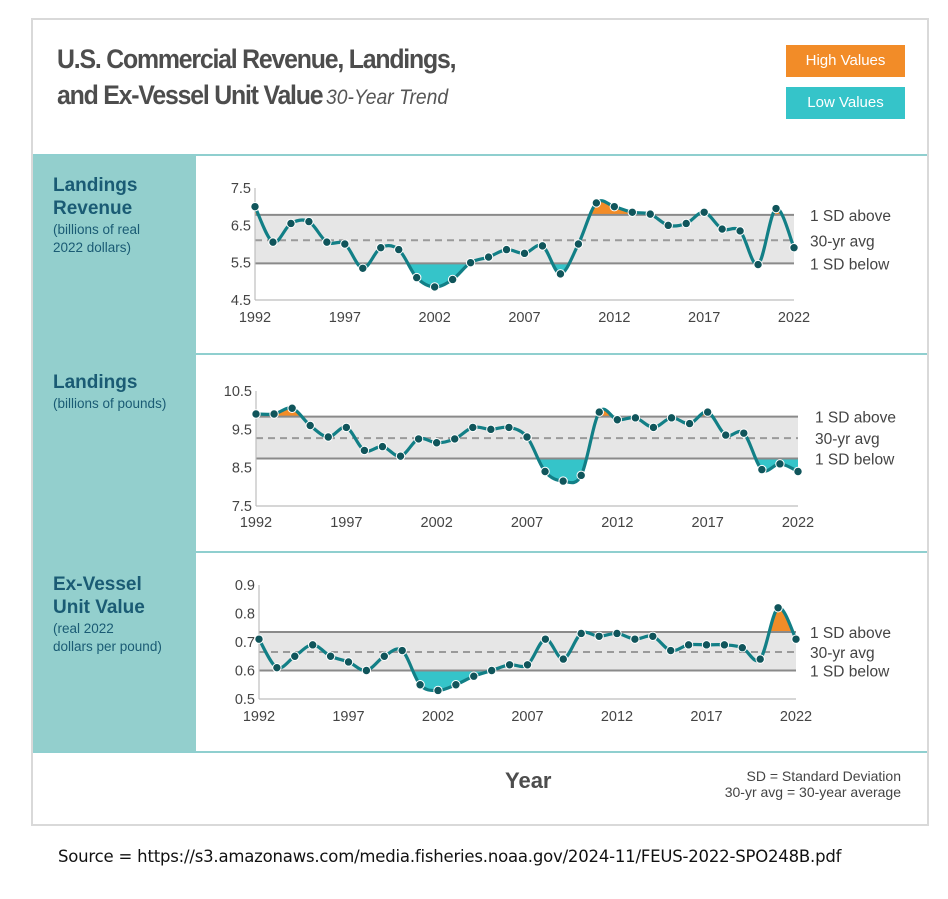 The height and width of the screenshot is (899, 948). Describe the element at coordinates (524, 318) in the screenshot. I see `x-tick-label: 2007` at that location.